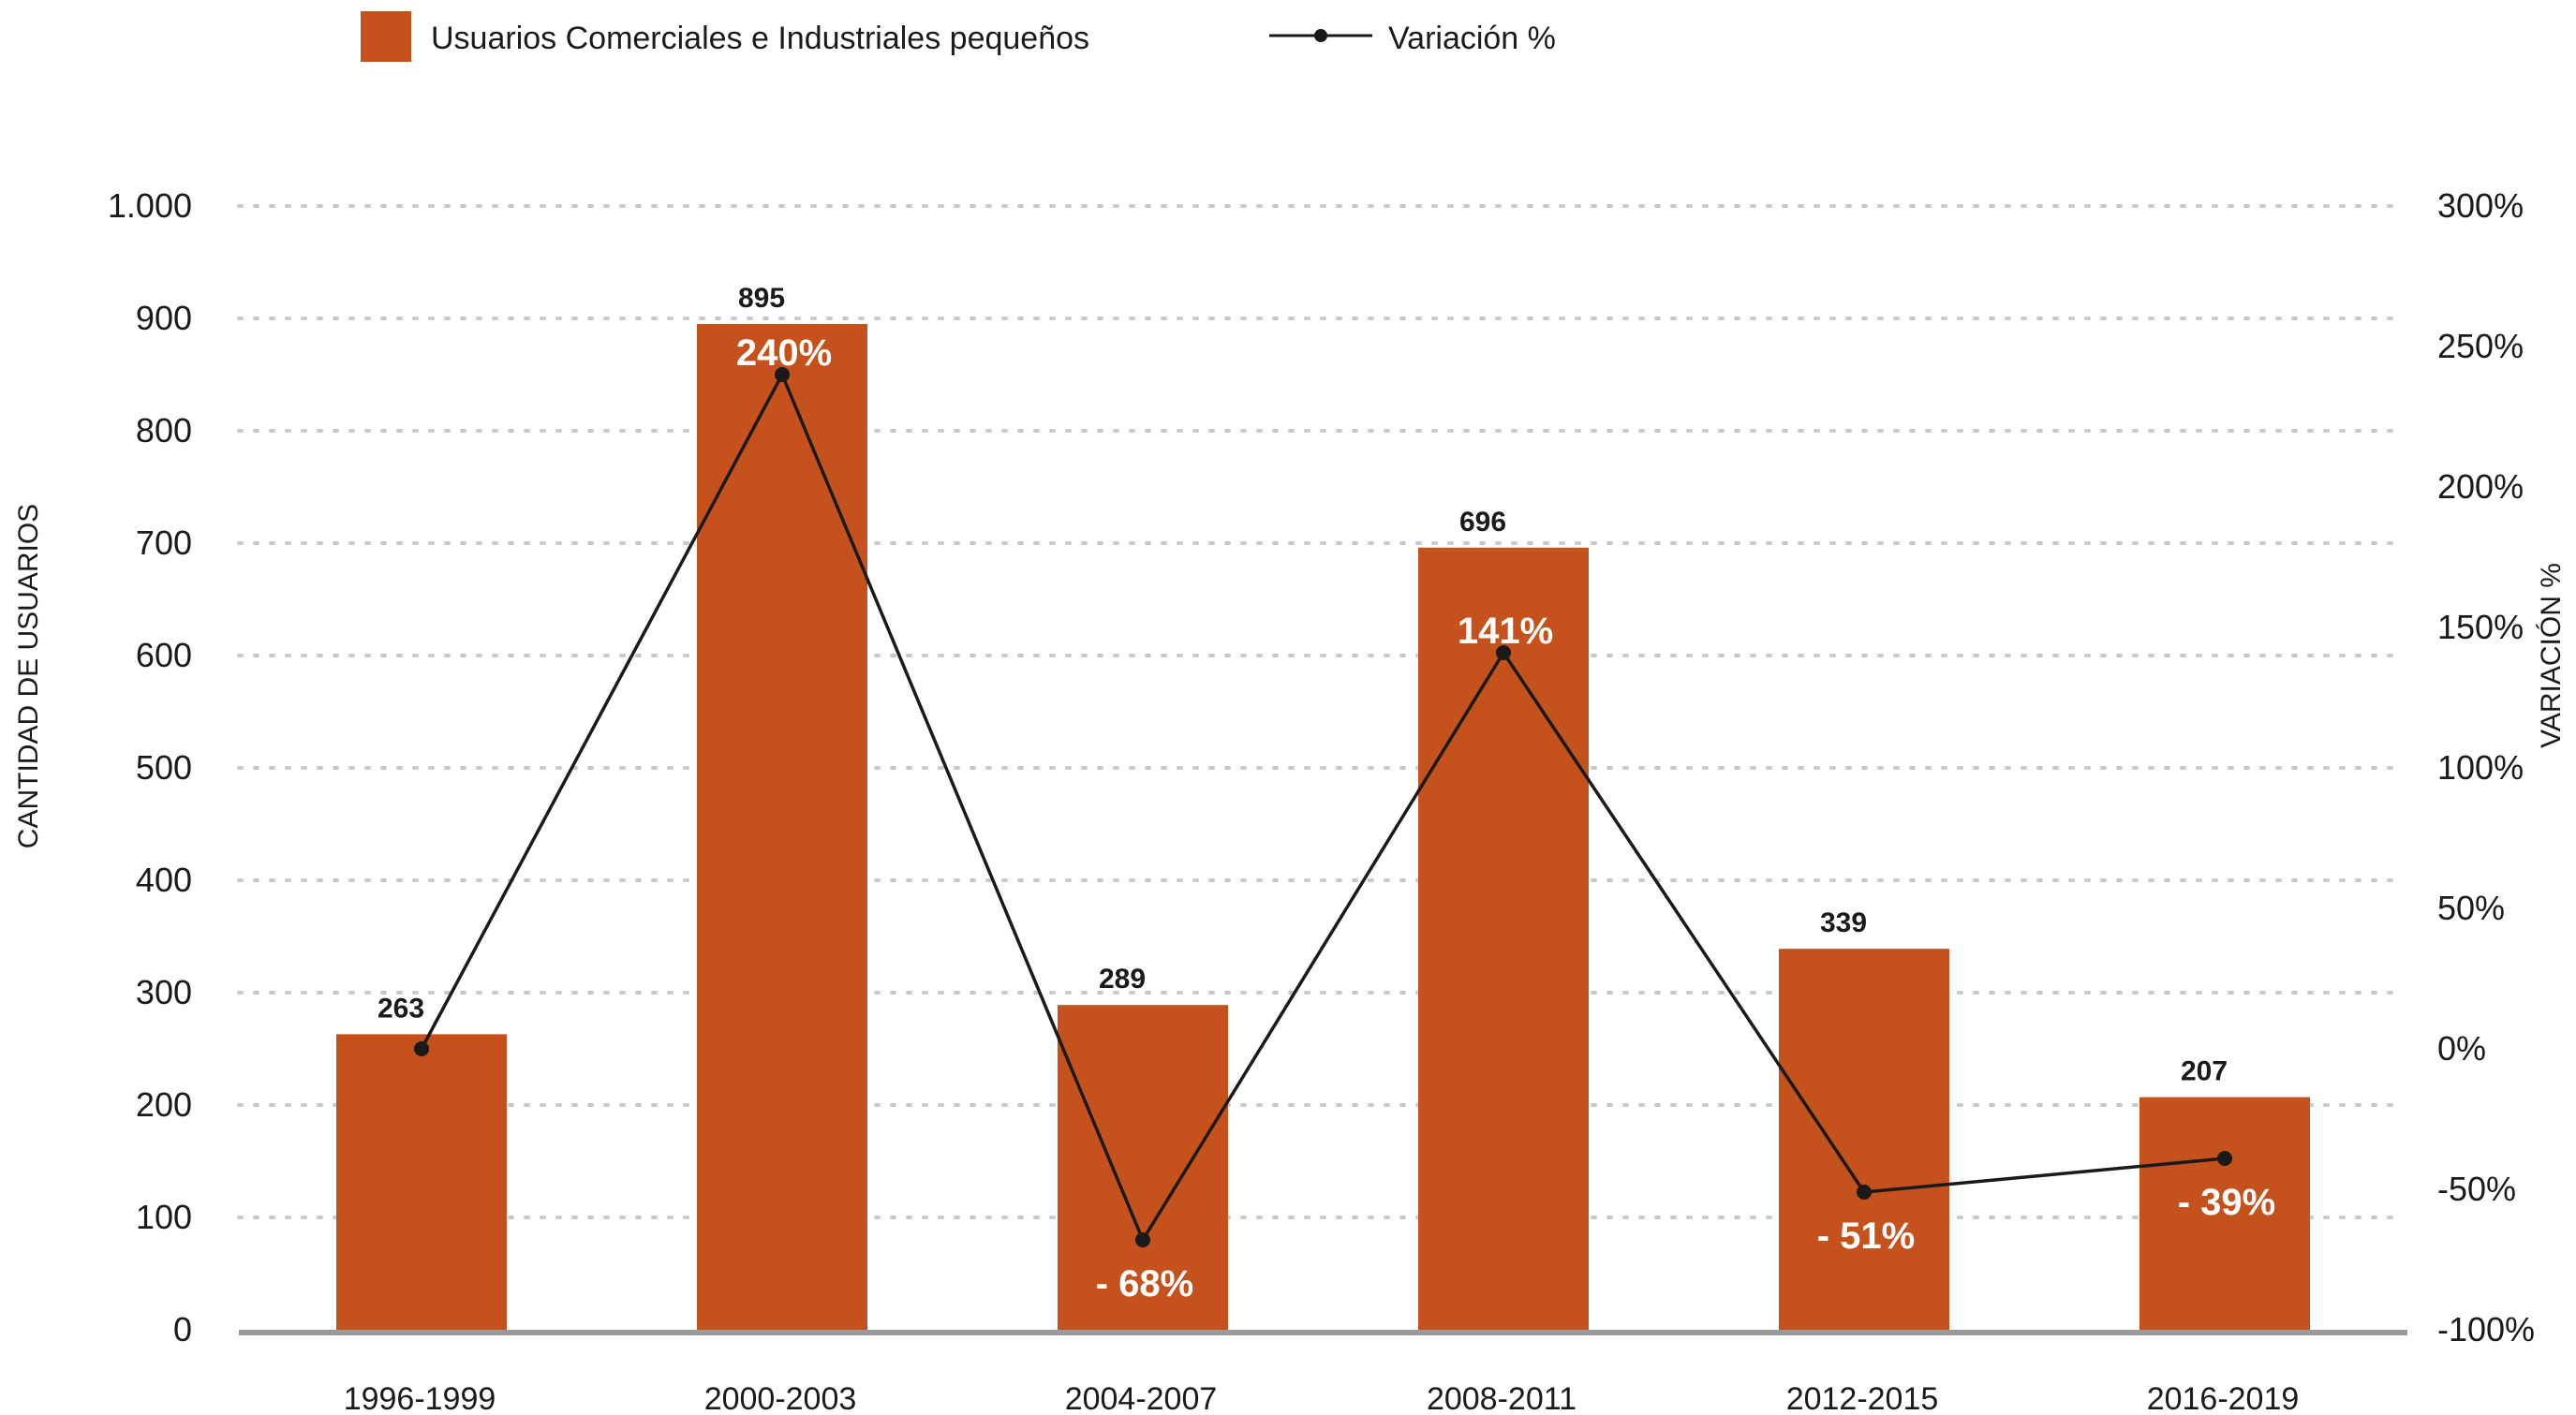 The width and height of the screenshot is (2576, 1415). I want to click on left-tick-label: 900, so click(164, 318).